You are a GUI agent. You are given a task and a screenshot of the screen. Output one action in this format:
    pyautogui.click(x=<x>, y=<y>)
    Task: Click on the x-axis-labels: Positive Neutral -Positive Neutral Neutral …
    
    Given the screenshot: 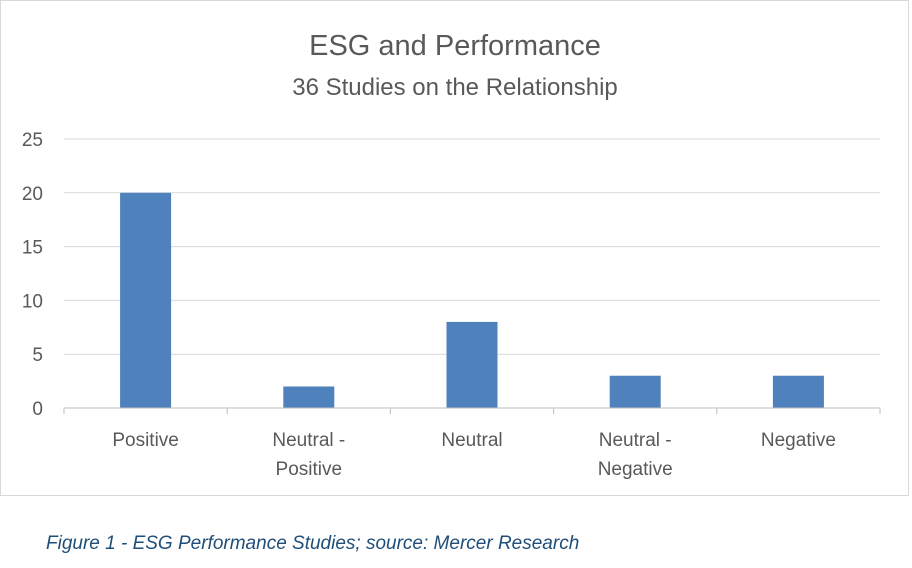 What is the action you would take?
    pyautogui.click(x=474, y=455)
    